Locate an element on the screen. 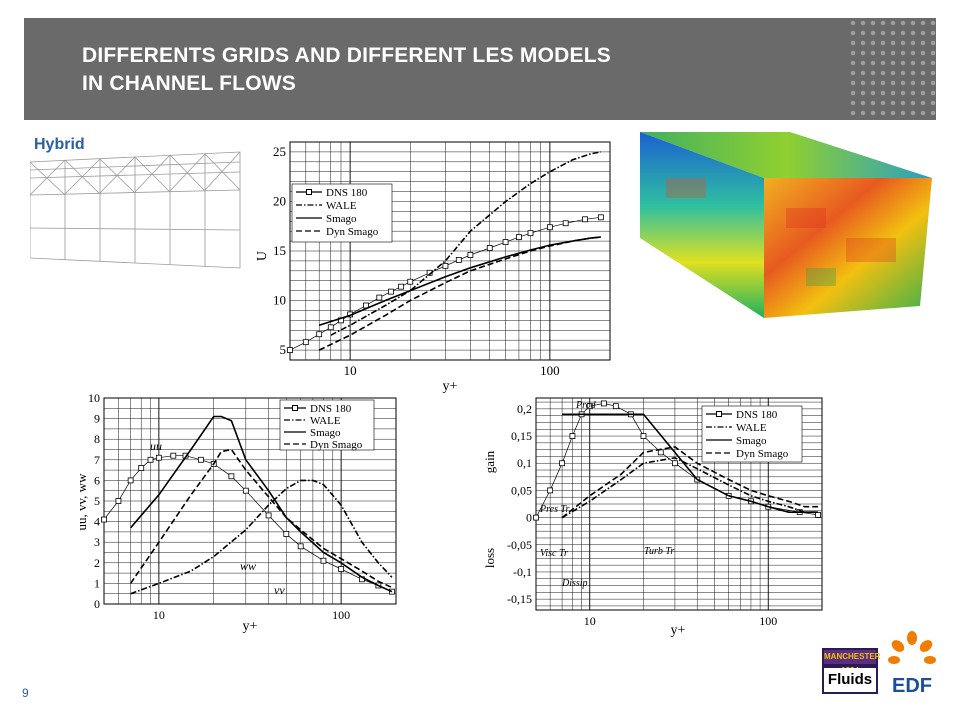 The width and height of the screenshot is (960, 720). slide-title-line2: IN CHANNEL FLOWS is located at coordinates (189, 83).